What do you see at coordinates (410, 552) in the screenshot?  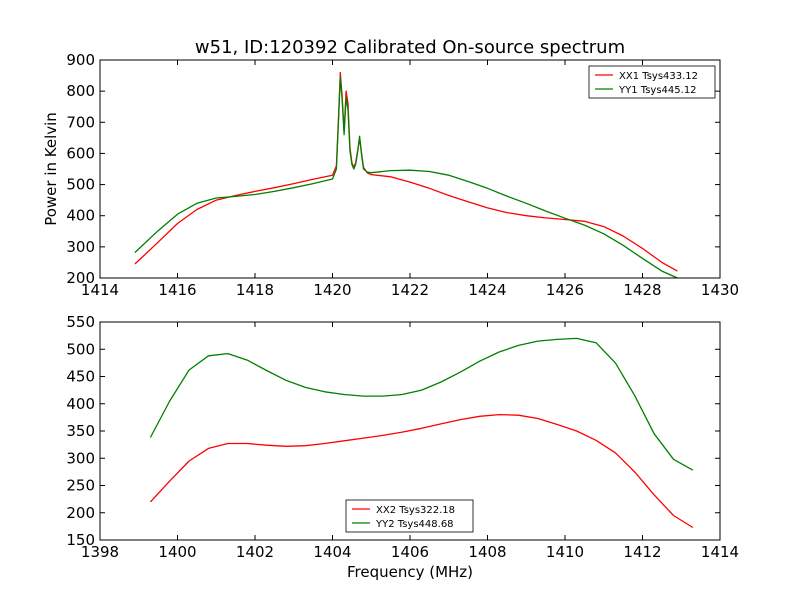 I see `x-tick-label: 1406` at bounding box center [410, 552].